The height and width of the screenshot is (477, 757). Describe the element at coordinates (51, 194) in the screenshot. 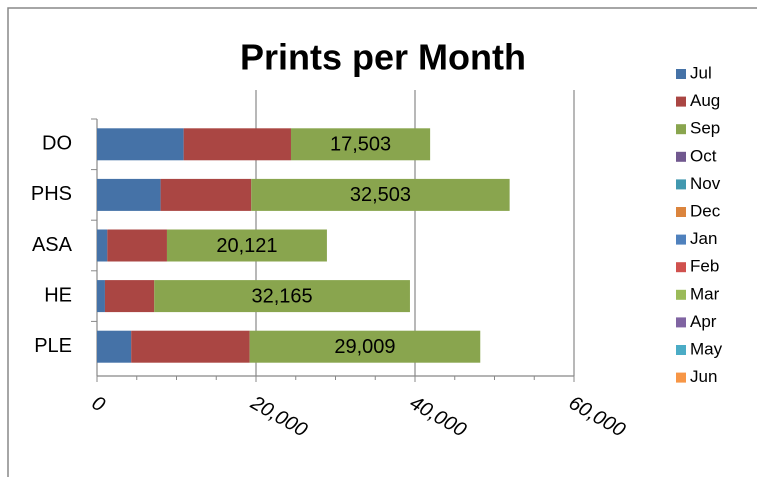

I see `y-tick-label: PHS` at that location.